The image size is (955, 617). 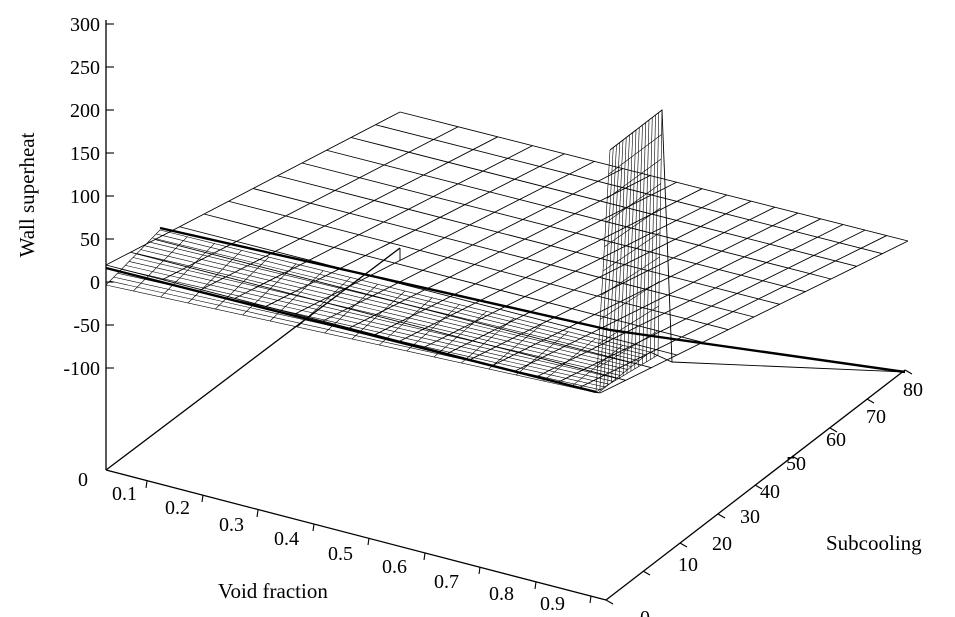 I want to click on y-tick-label: 30, so click(x=750, y=517).